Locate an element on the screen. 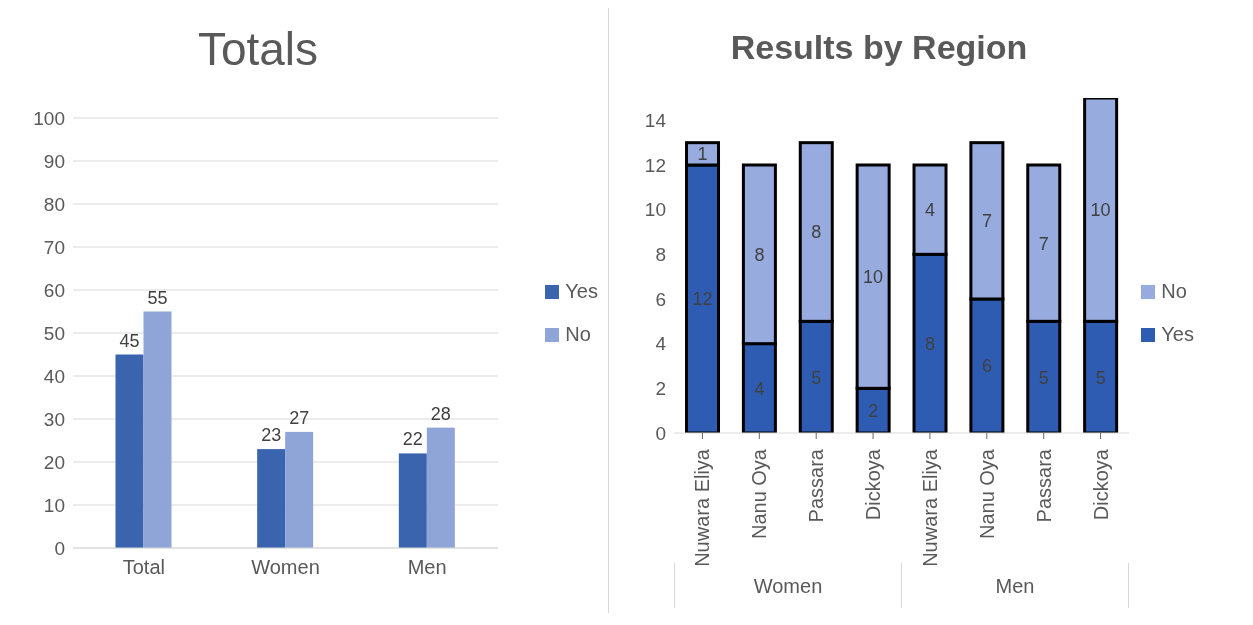 The image size is (1253, 625). y-tick-label: 60 is located at coordinates (54, 290).